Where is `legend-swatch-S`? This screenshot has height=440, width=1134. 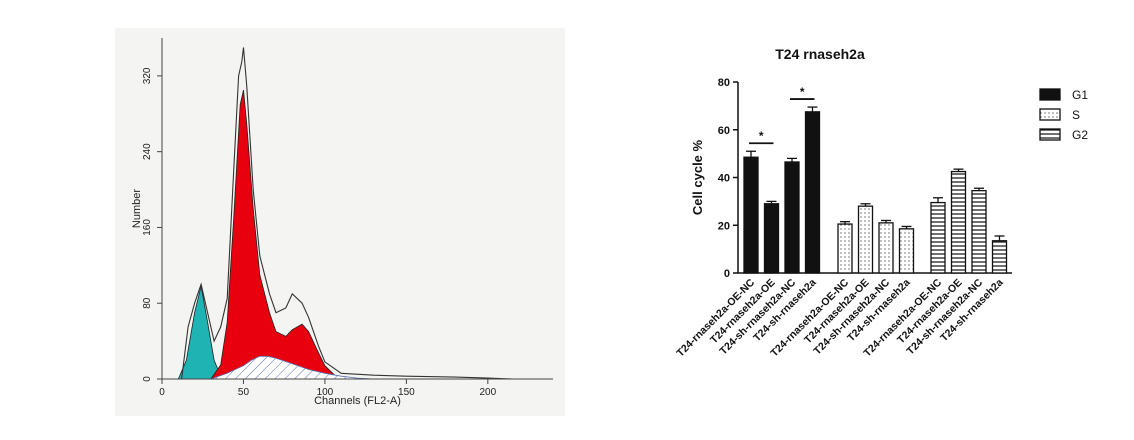
legend-swatch-S is located at coordinates (1050, 114).